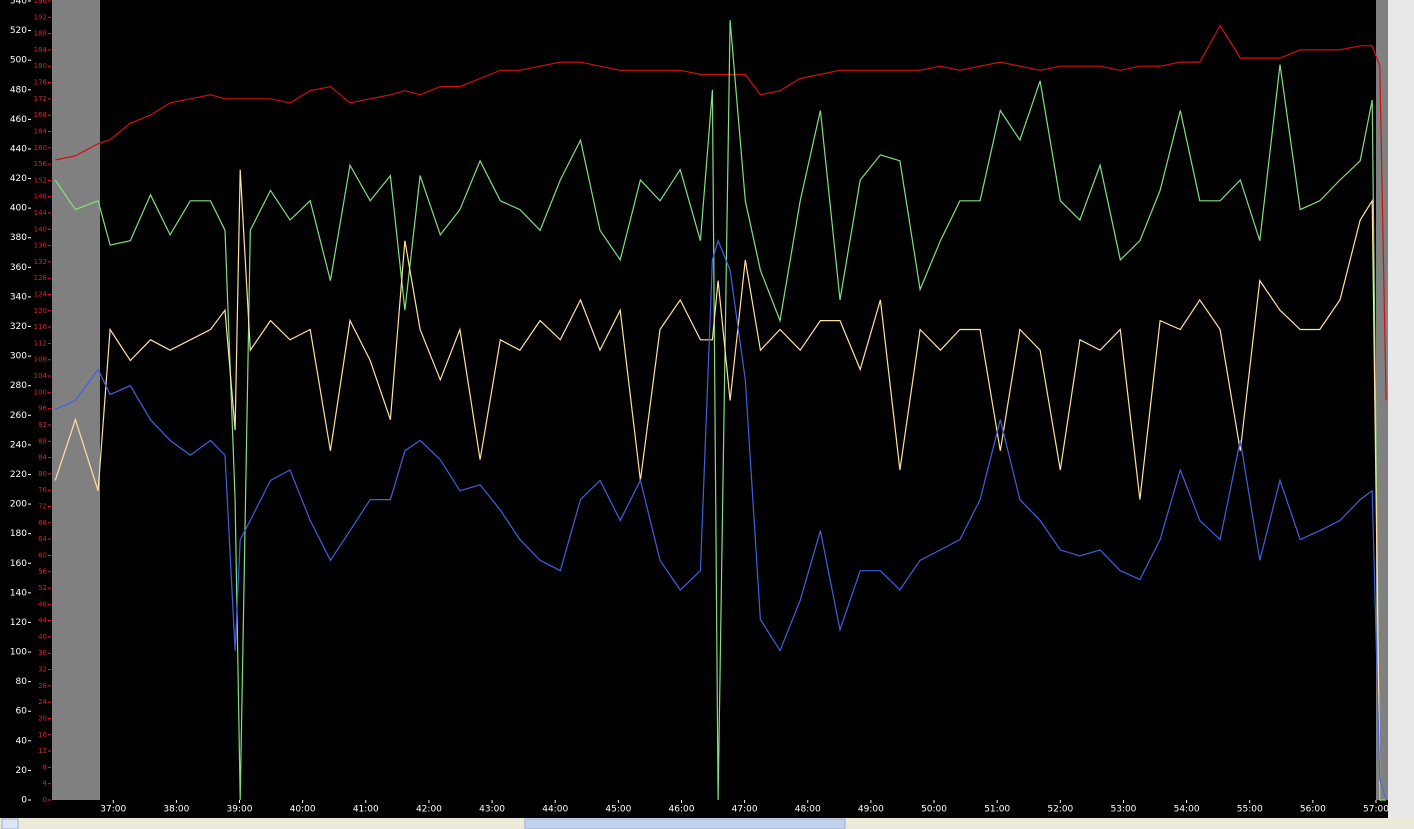  Describe the element at coordinates (42, 425) in the screenshot. I see `y2-tick-label: 92` at that location.